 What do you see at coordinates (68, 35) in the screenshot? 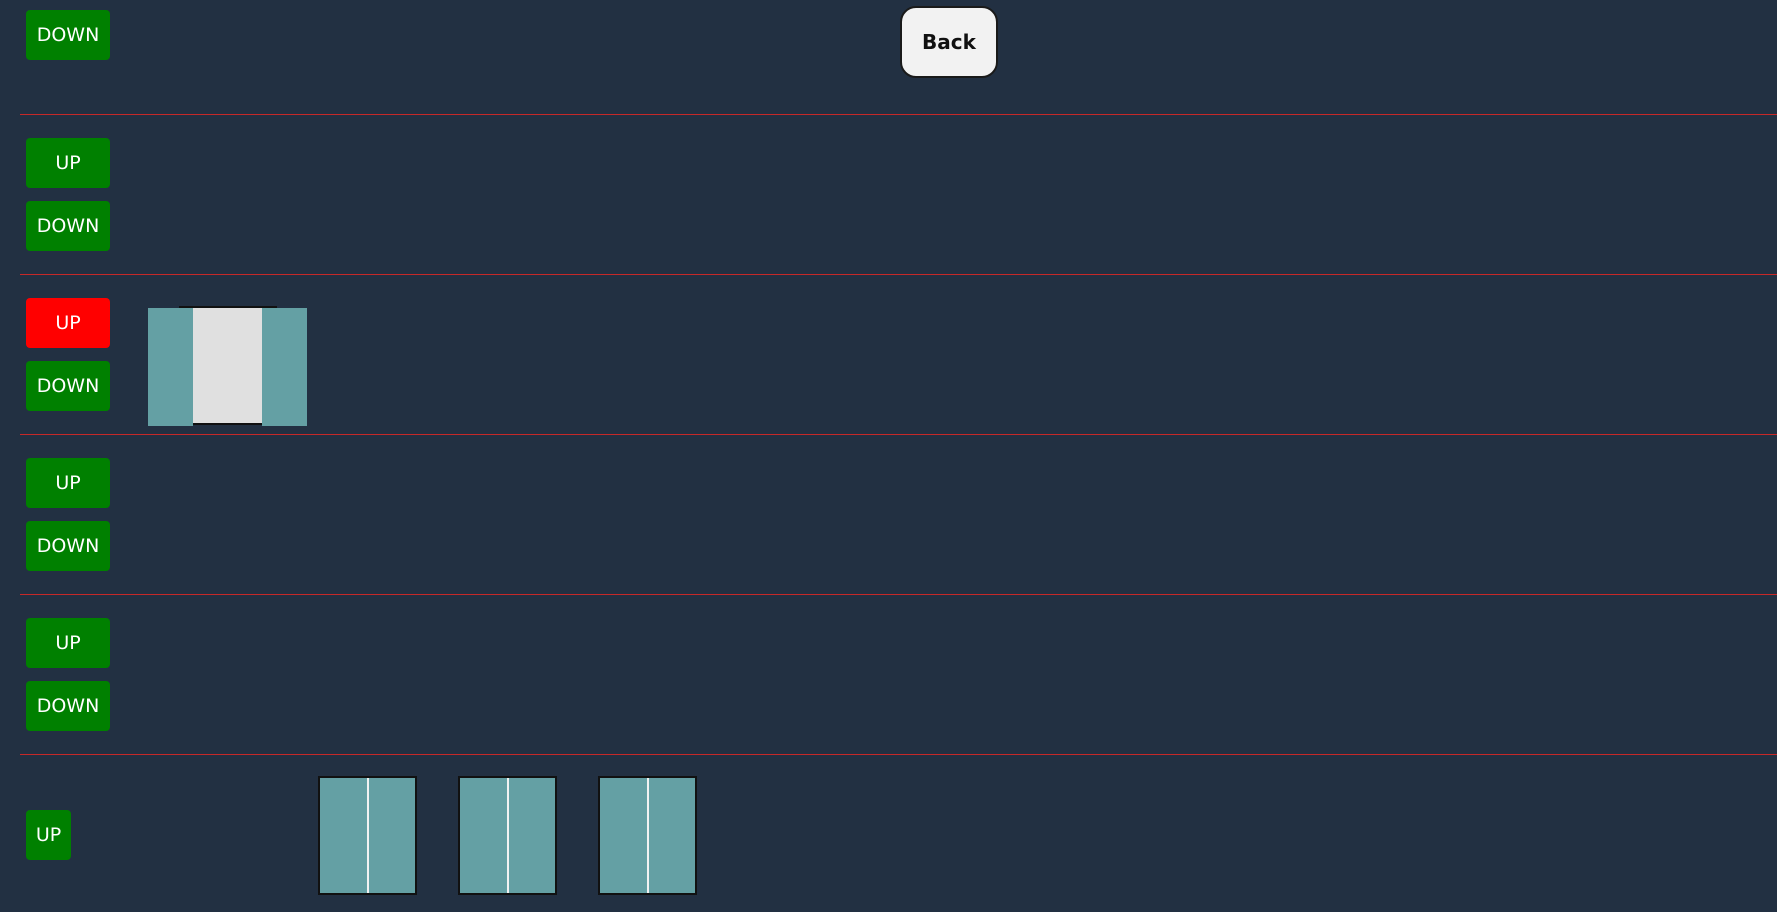
I see `floor-1-down-button: DOWN` at bounding box center [68, 35].